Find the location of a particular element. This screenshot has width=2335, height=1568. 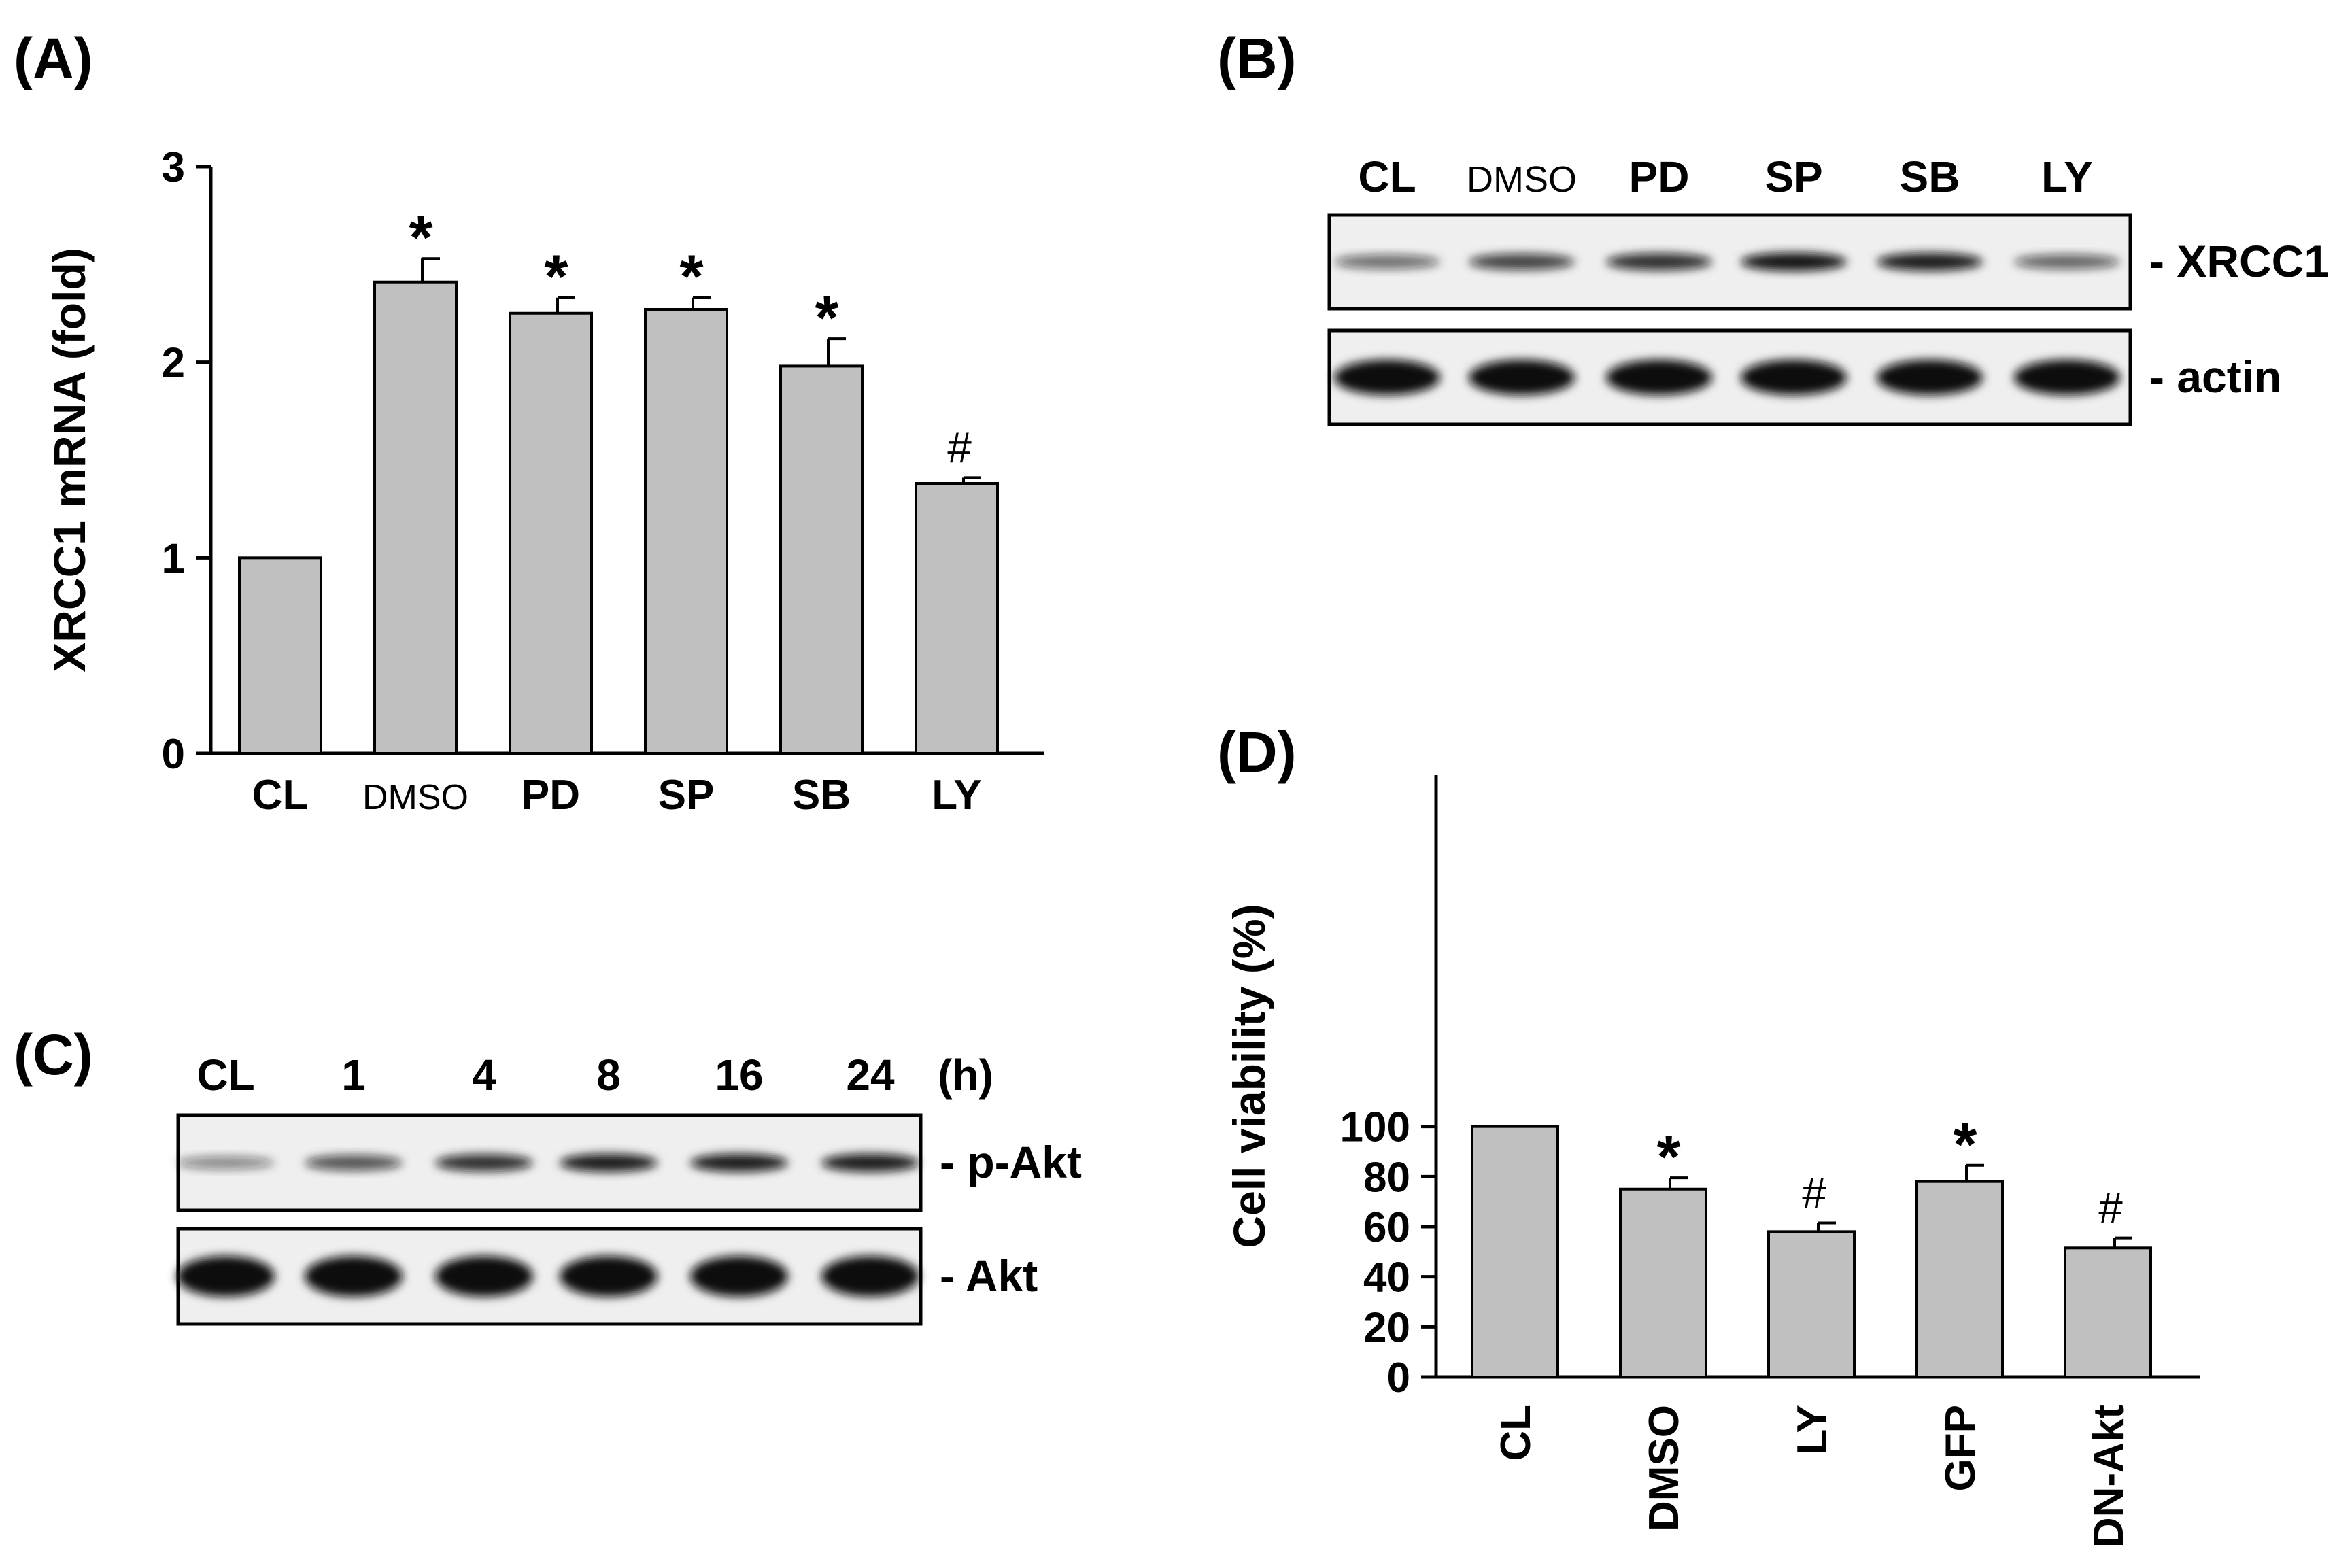

chart-d-bar-cl is located at coordinates (1515, 1251).